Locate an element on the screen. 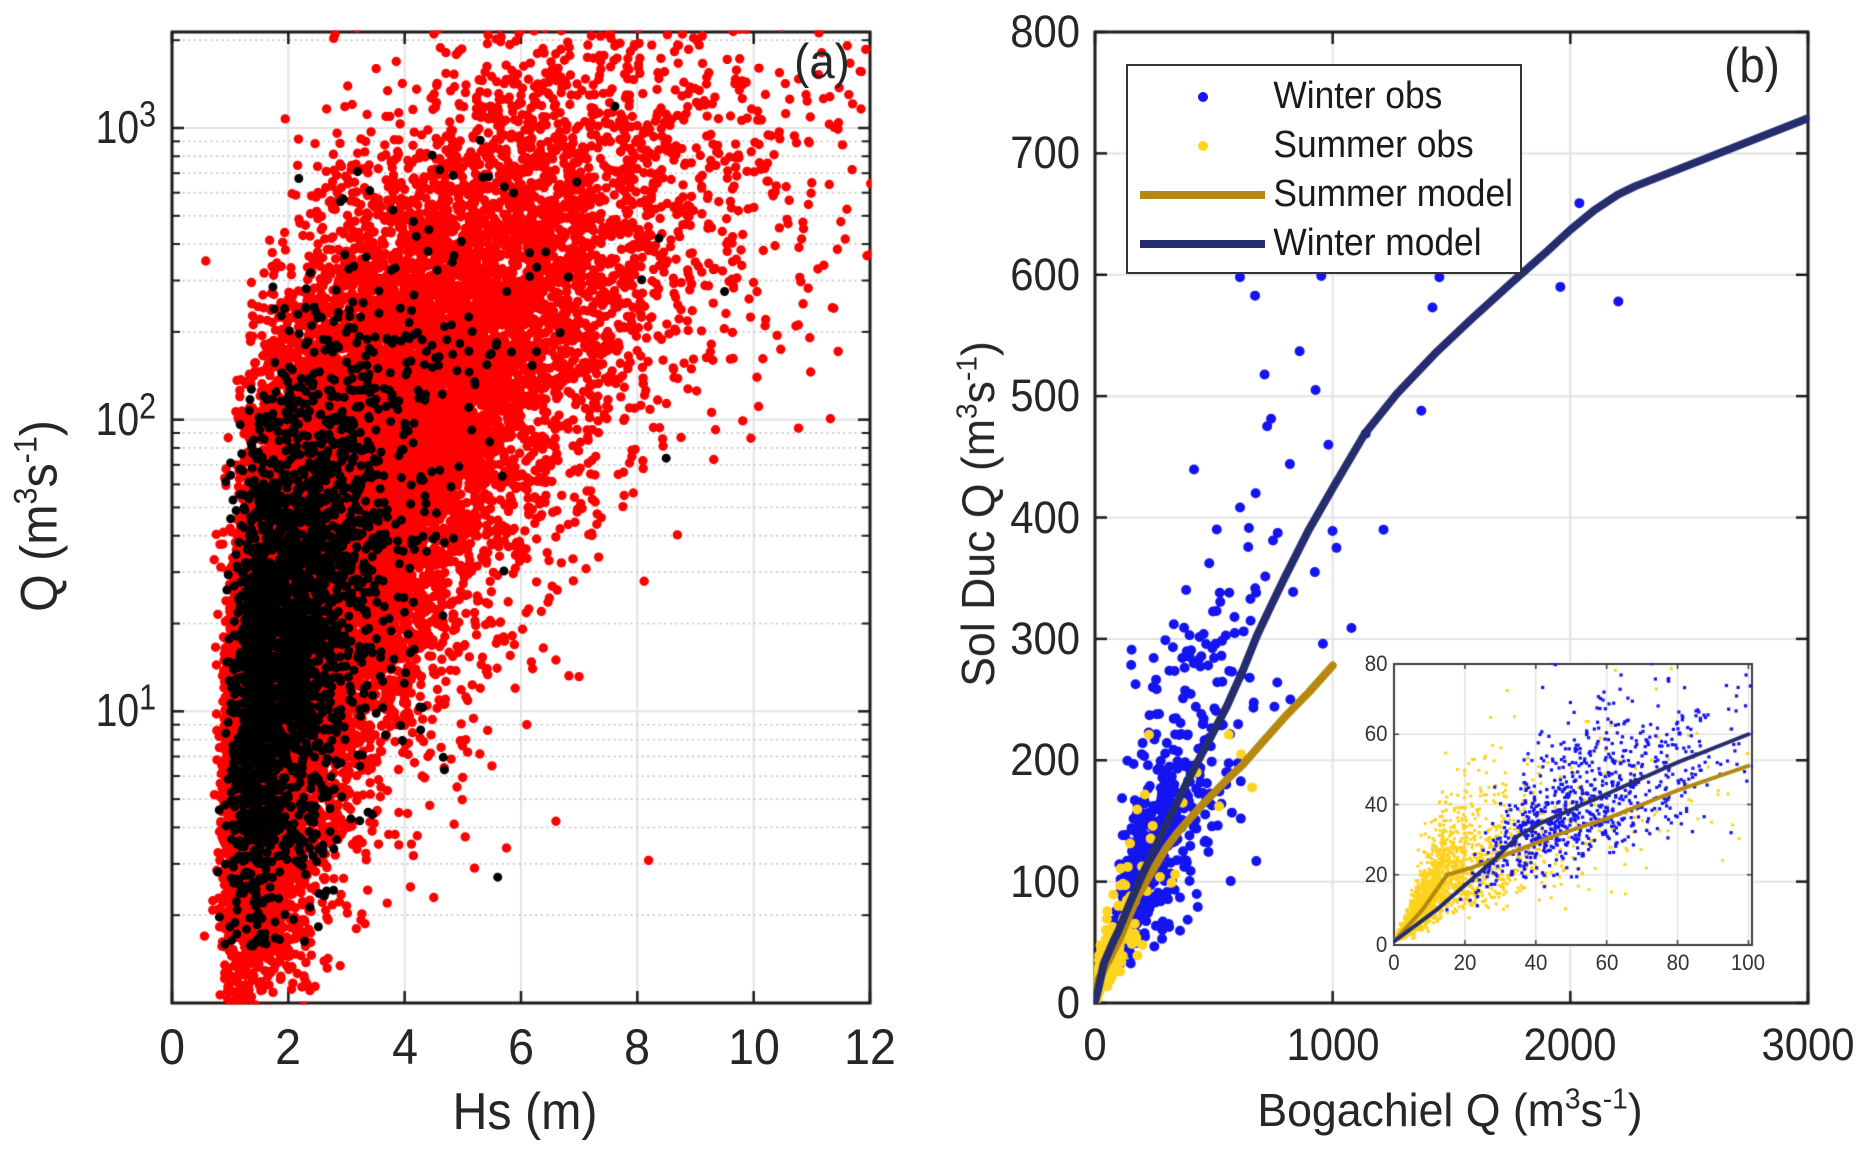 The height and width of the screenshot is (1154, 1861). panel-b-y-tick-200: 200 is located at coordinates (1045, 760).